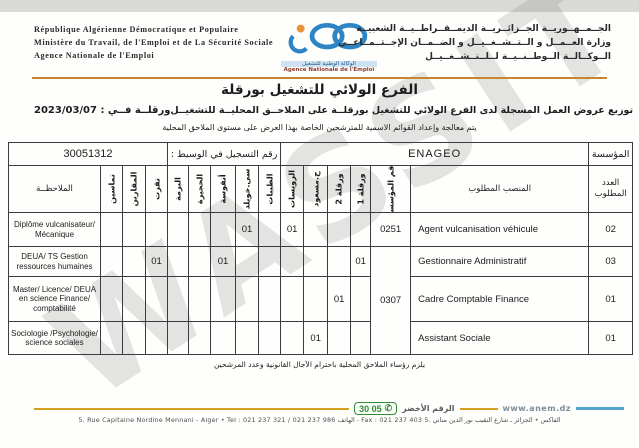 This screenshot has height=448, width=639. Describe the element at coordinates (388, 408) in the screenshot. I see `phone-icon: ✆` at that location.